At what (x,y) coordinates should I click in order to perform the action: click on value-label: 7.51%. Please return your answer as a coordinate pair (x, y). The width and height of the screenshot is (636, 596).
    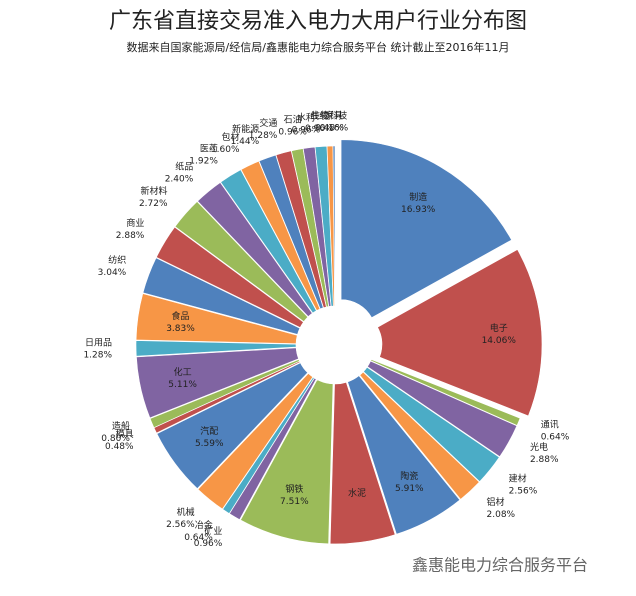
    Looking at the image, I should click on (294, 502).